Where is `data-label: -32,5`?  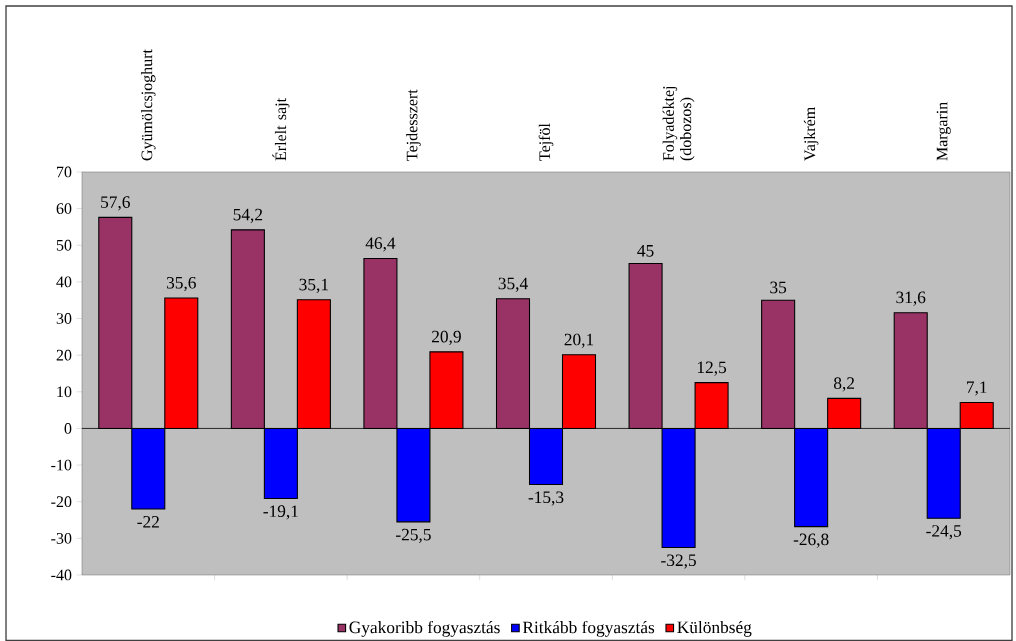 data-label: -32,5 is located at coordinates (678, 561).